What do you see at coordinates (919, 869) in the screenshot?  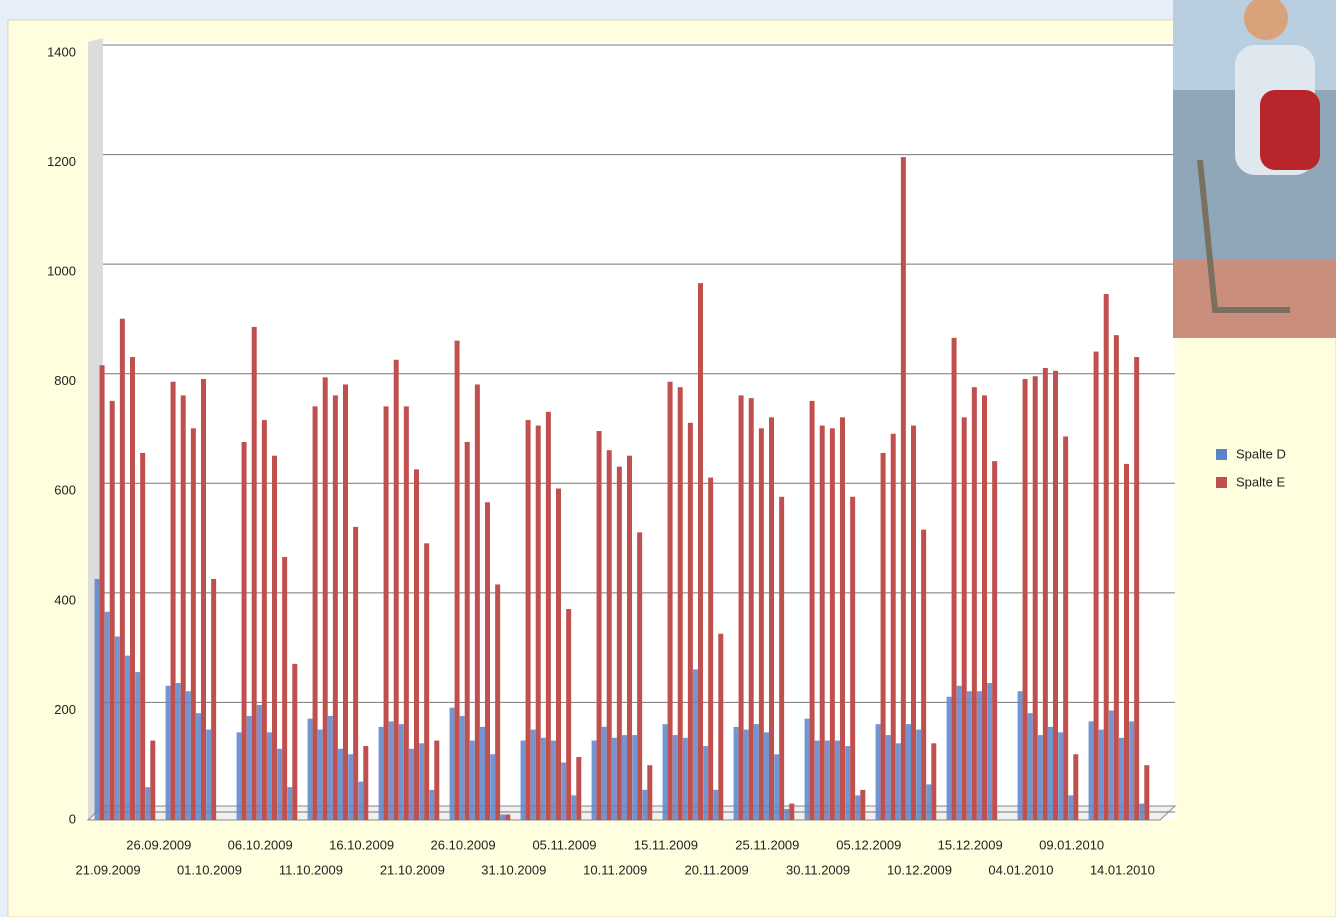 I see `x-tick-label: 10.12.2009` at bounding box center [919, 869].